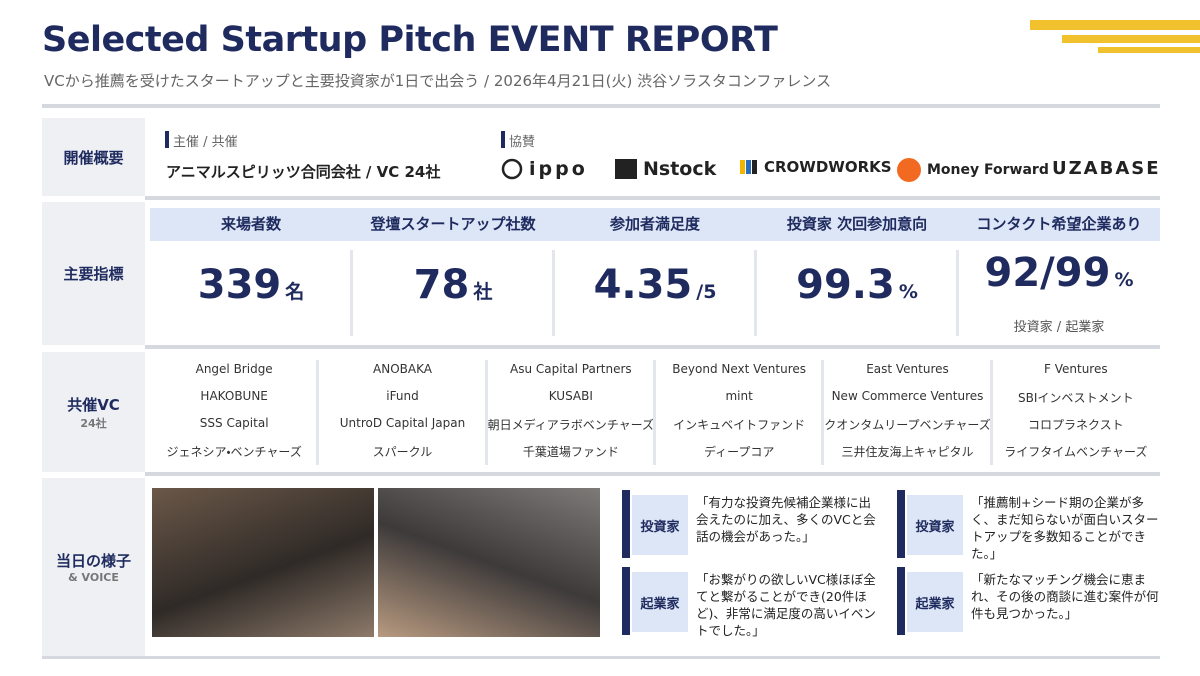 The height and width of the screenshot is (676, 1200). I want to click on row-label: 当日の様子 & VOICE, so click(93, 567).